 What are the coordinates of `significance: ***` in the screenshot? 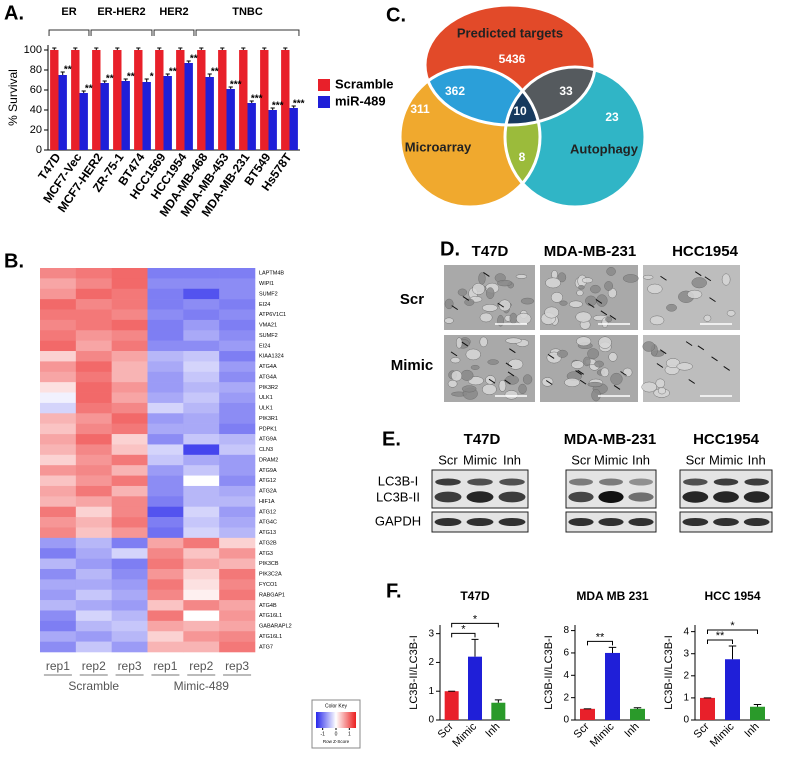 It's located at (257, 99).